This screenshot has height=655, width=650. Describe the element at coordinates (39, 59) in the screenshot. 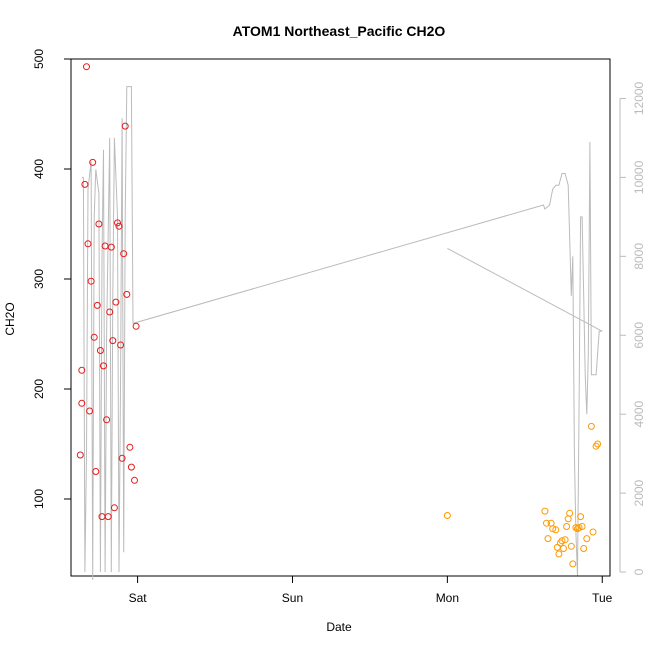

I see `y-tick-label: 500` at that location.